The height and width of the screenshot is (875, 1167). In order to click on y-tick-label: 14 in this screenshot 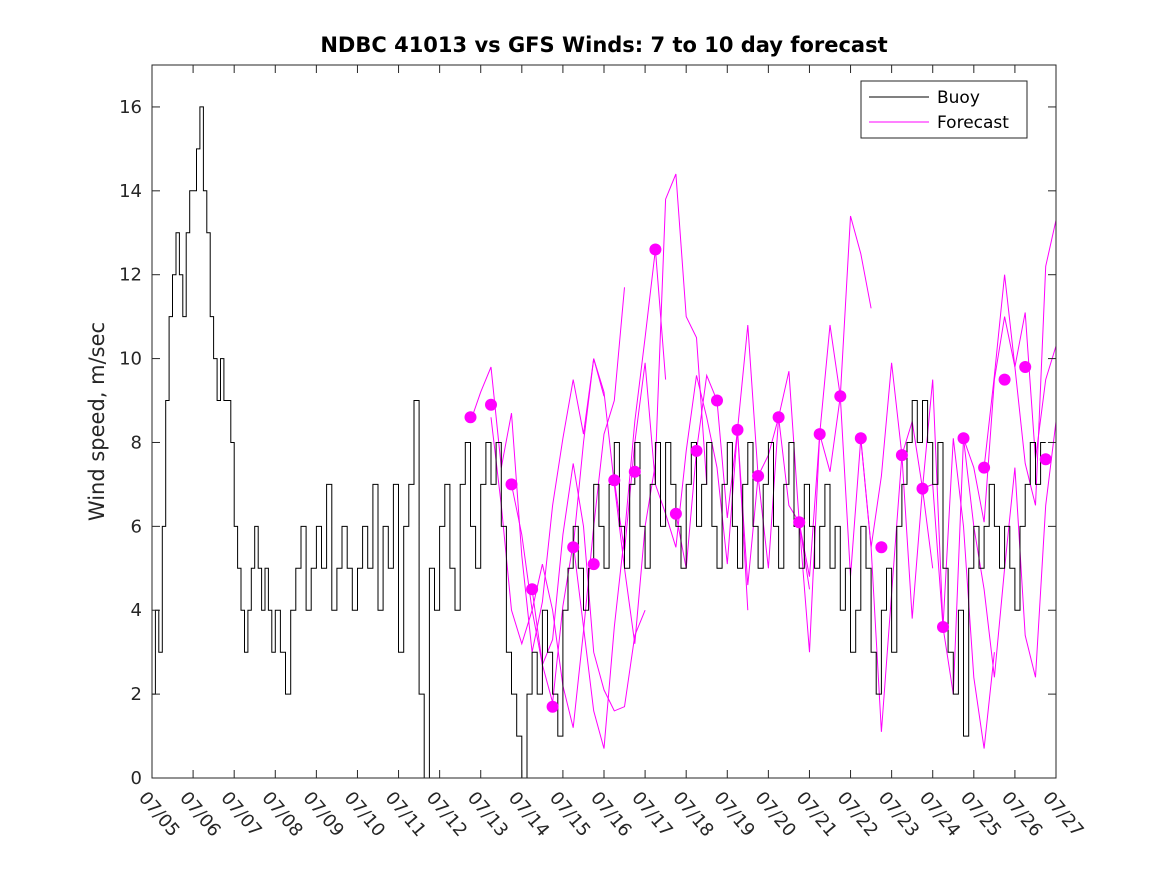, I will do `click(130, 191)`.